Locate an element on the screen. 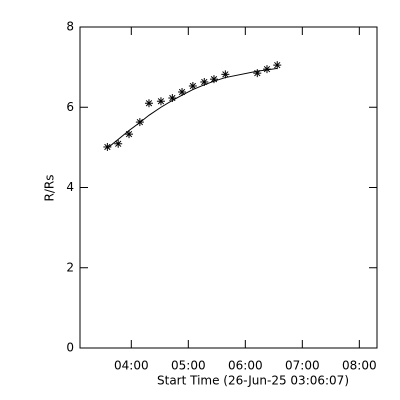 The width and height of the screenshot is (400, 400). x-axis-label: Start Time (26-Jun-25 03:06:07) is located at coordinates (253, 381).